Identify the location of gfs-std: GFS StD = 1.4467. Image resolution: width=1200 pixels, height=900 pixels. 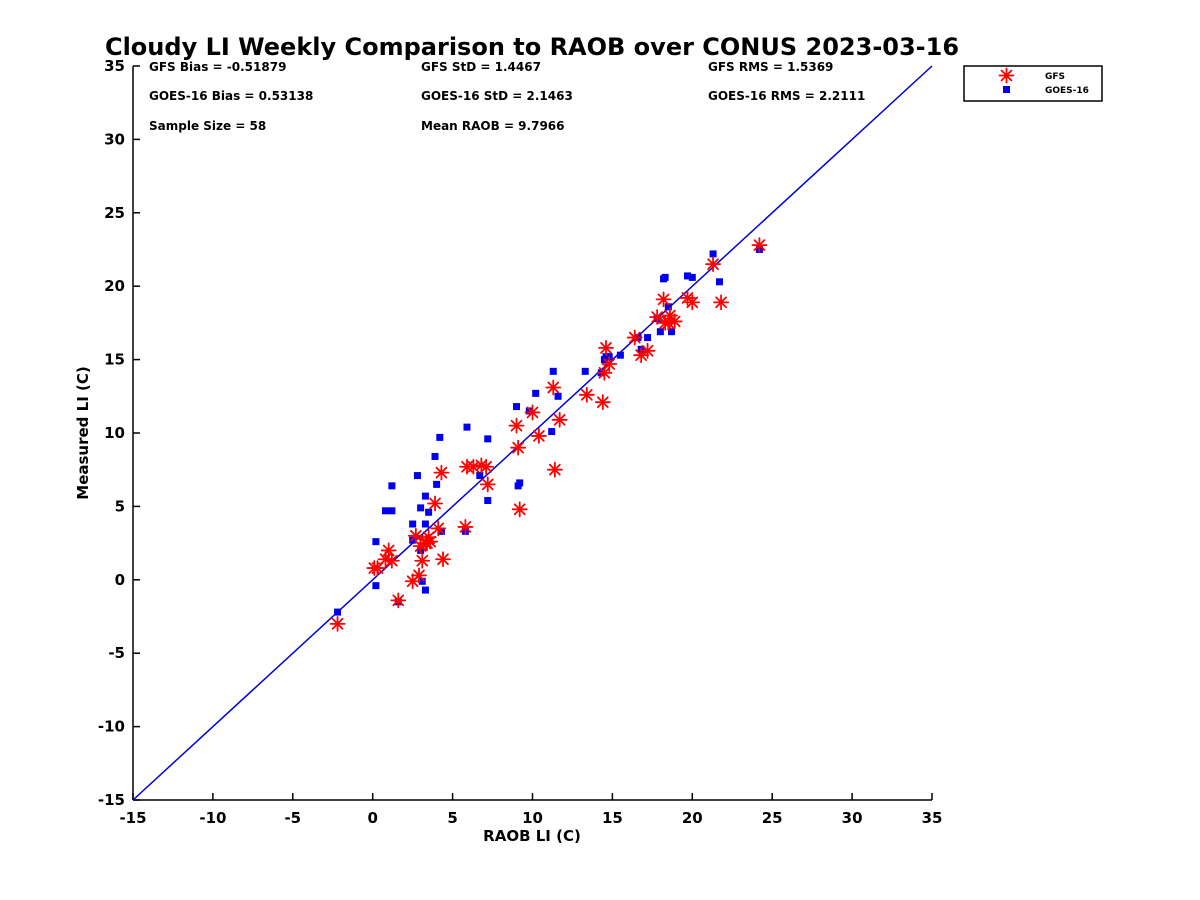
(481, 67).